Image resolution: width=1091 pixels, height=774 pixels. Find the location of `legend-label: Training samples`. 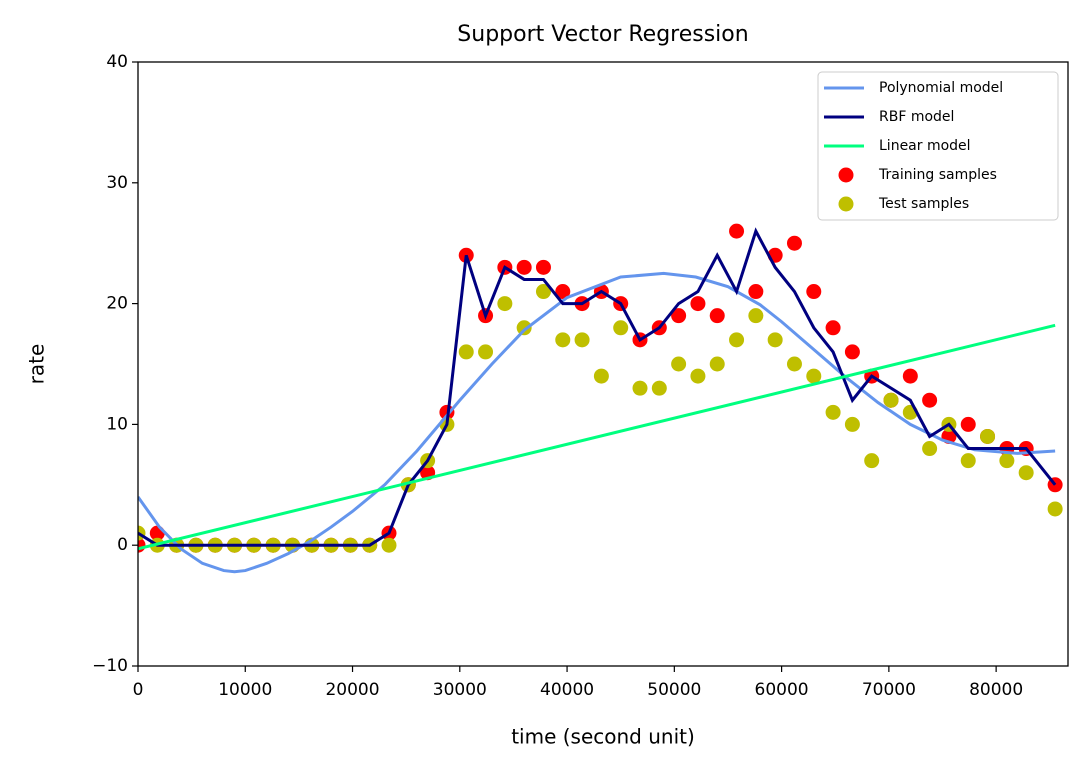

legend-label: Training samples is located at coordinates (937, 175).